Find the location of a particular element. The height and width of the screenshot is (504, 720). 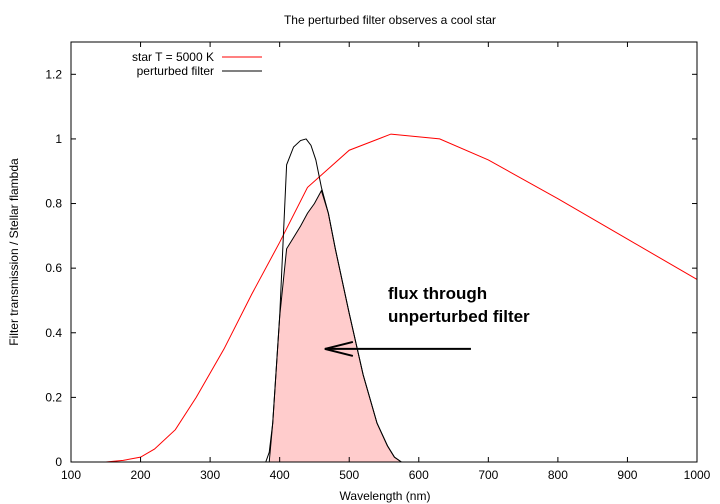

x-axis-label: Wavelength (nm) is located at coordinates (385, 496).